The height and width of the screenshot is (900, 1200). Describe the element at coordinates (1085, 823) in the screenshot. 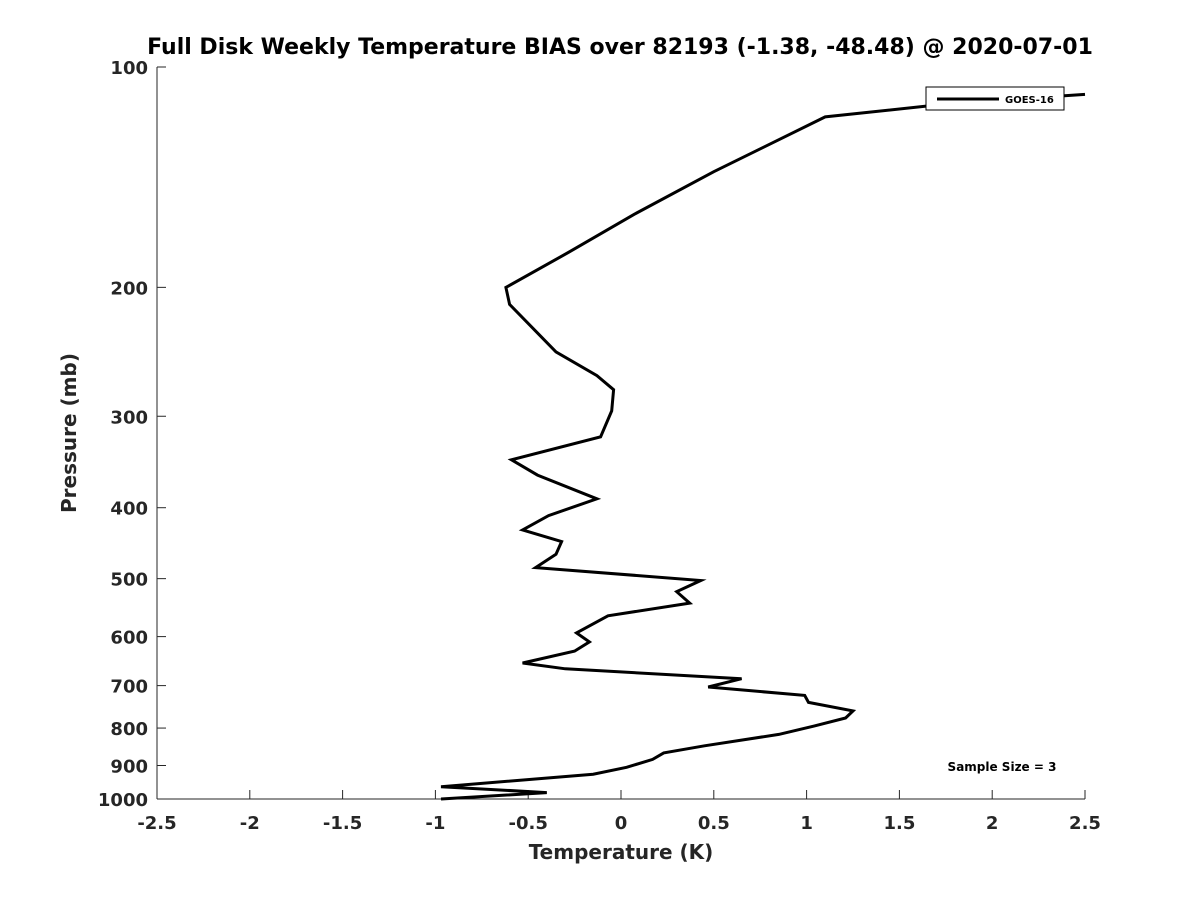

I see `x-tick-label: 2.5` at that location.